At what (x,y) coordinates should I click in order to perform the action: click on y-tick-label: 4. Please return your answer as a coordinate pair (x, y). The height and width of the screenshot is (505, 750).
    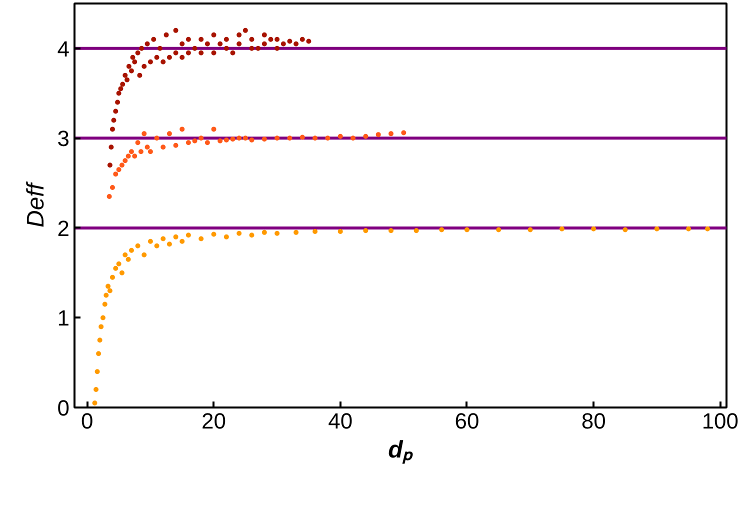
    Looking at the image, I should click on (63, 49).